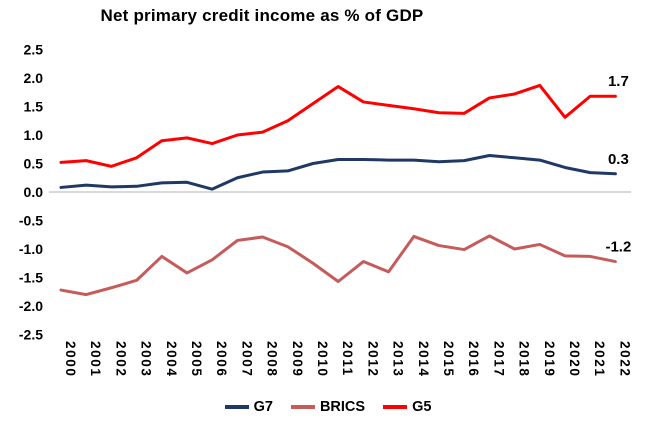 Image resolution: width=656 pixels, height=426 pixels. What do you see at coordinates (618, 247) in the screenshot?
I see `series-end-label-brics: -1.2` at bounding box center [618, 247].